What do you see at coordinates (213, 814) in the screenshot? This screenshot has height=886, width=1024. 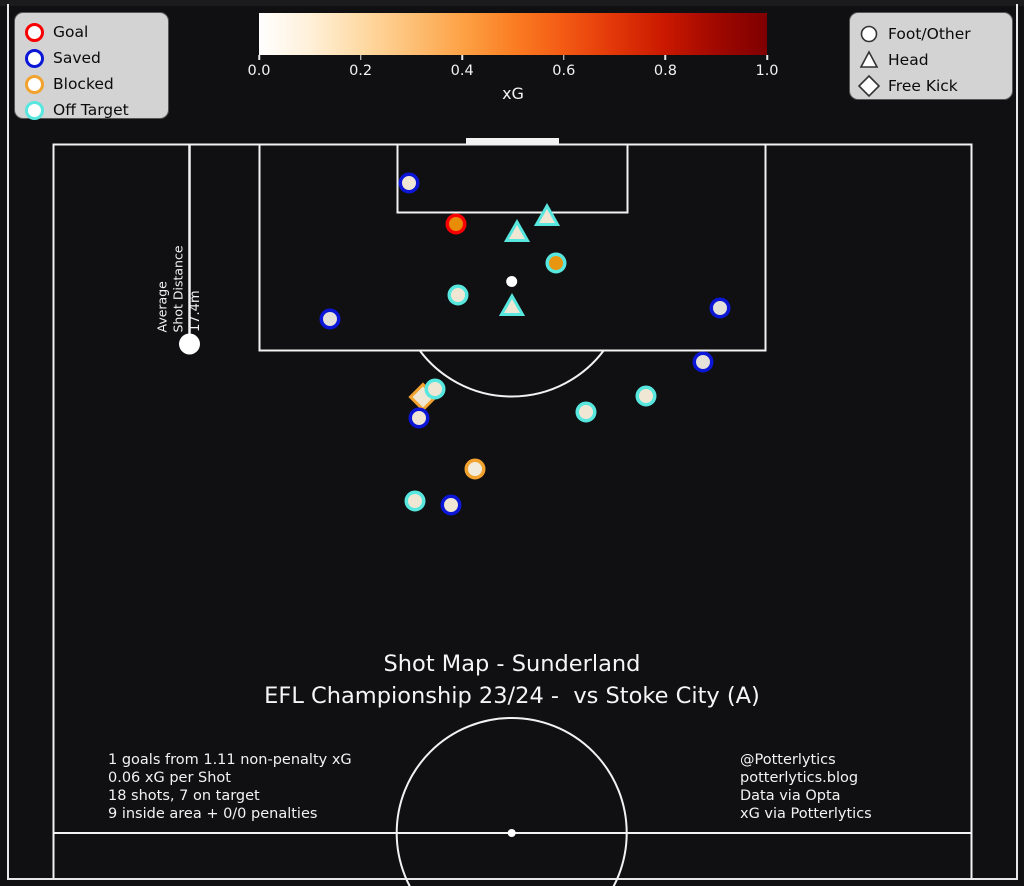 I see `stats-line: 9 inside area + 0/0 penalties` at bounding box center [213, 814].